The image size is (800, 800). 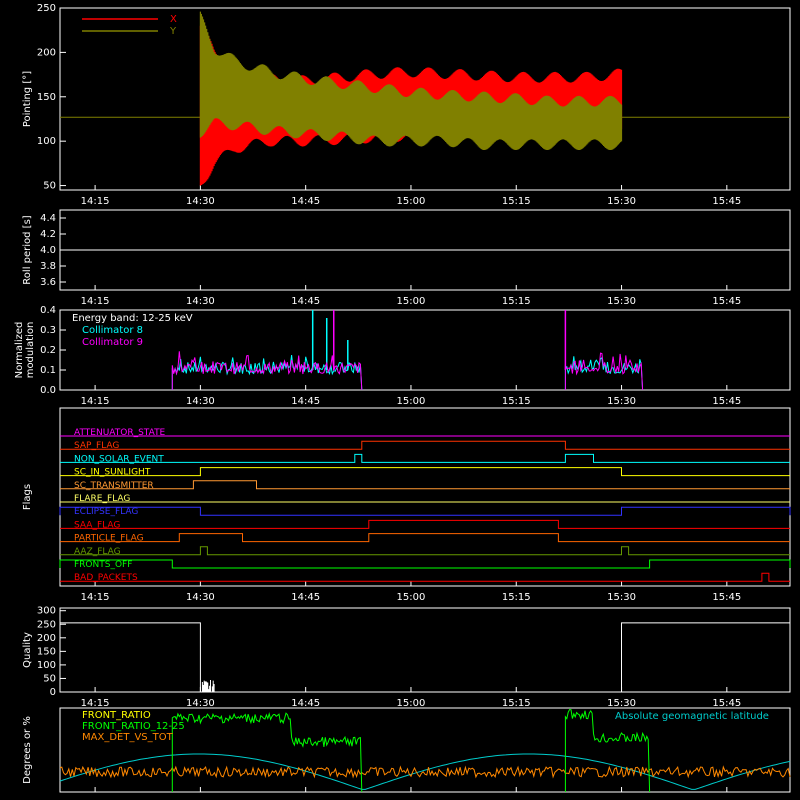 I want to click on flags-xtick-label: 15:15, so click(x=516, y=597).